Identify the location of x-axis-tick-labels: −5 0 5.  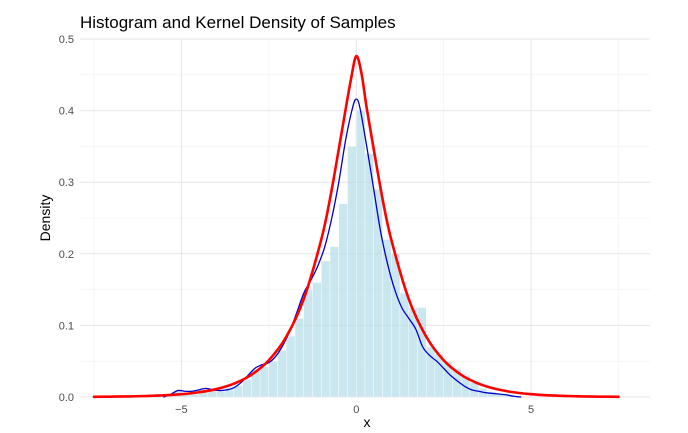
(354, 410).